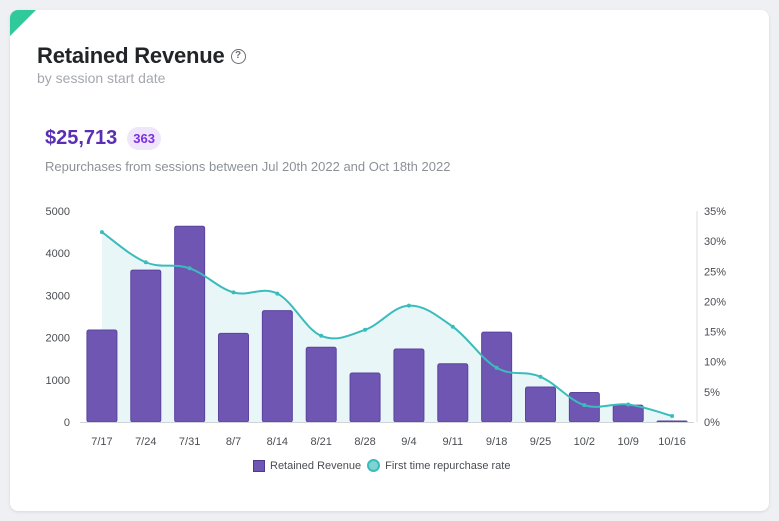 This screenshot has width=779, height=521. Describe the element at coordinates (715, 363) in the screenshot. I see `y-right-tick-label: 10%` at that location.